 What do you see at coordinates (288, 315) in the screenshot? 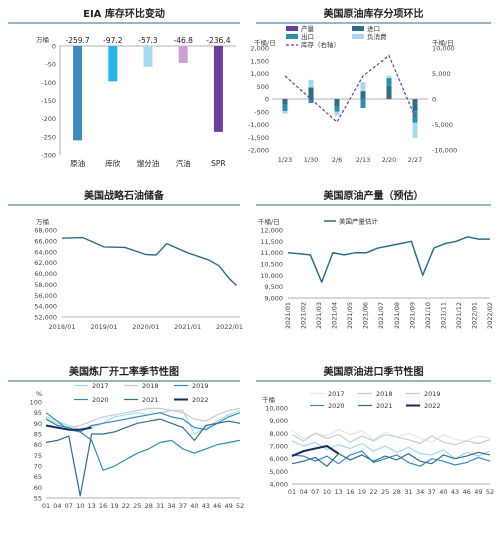
I see `x-tick-label: 2021/01` at bounding box center [288, 315].